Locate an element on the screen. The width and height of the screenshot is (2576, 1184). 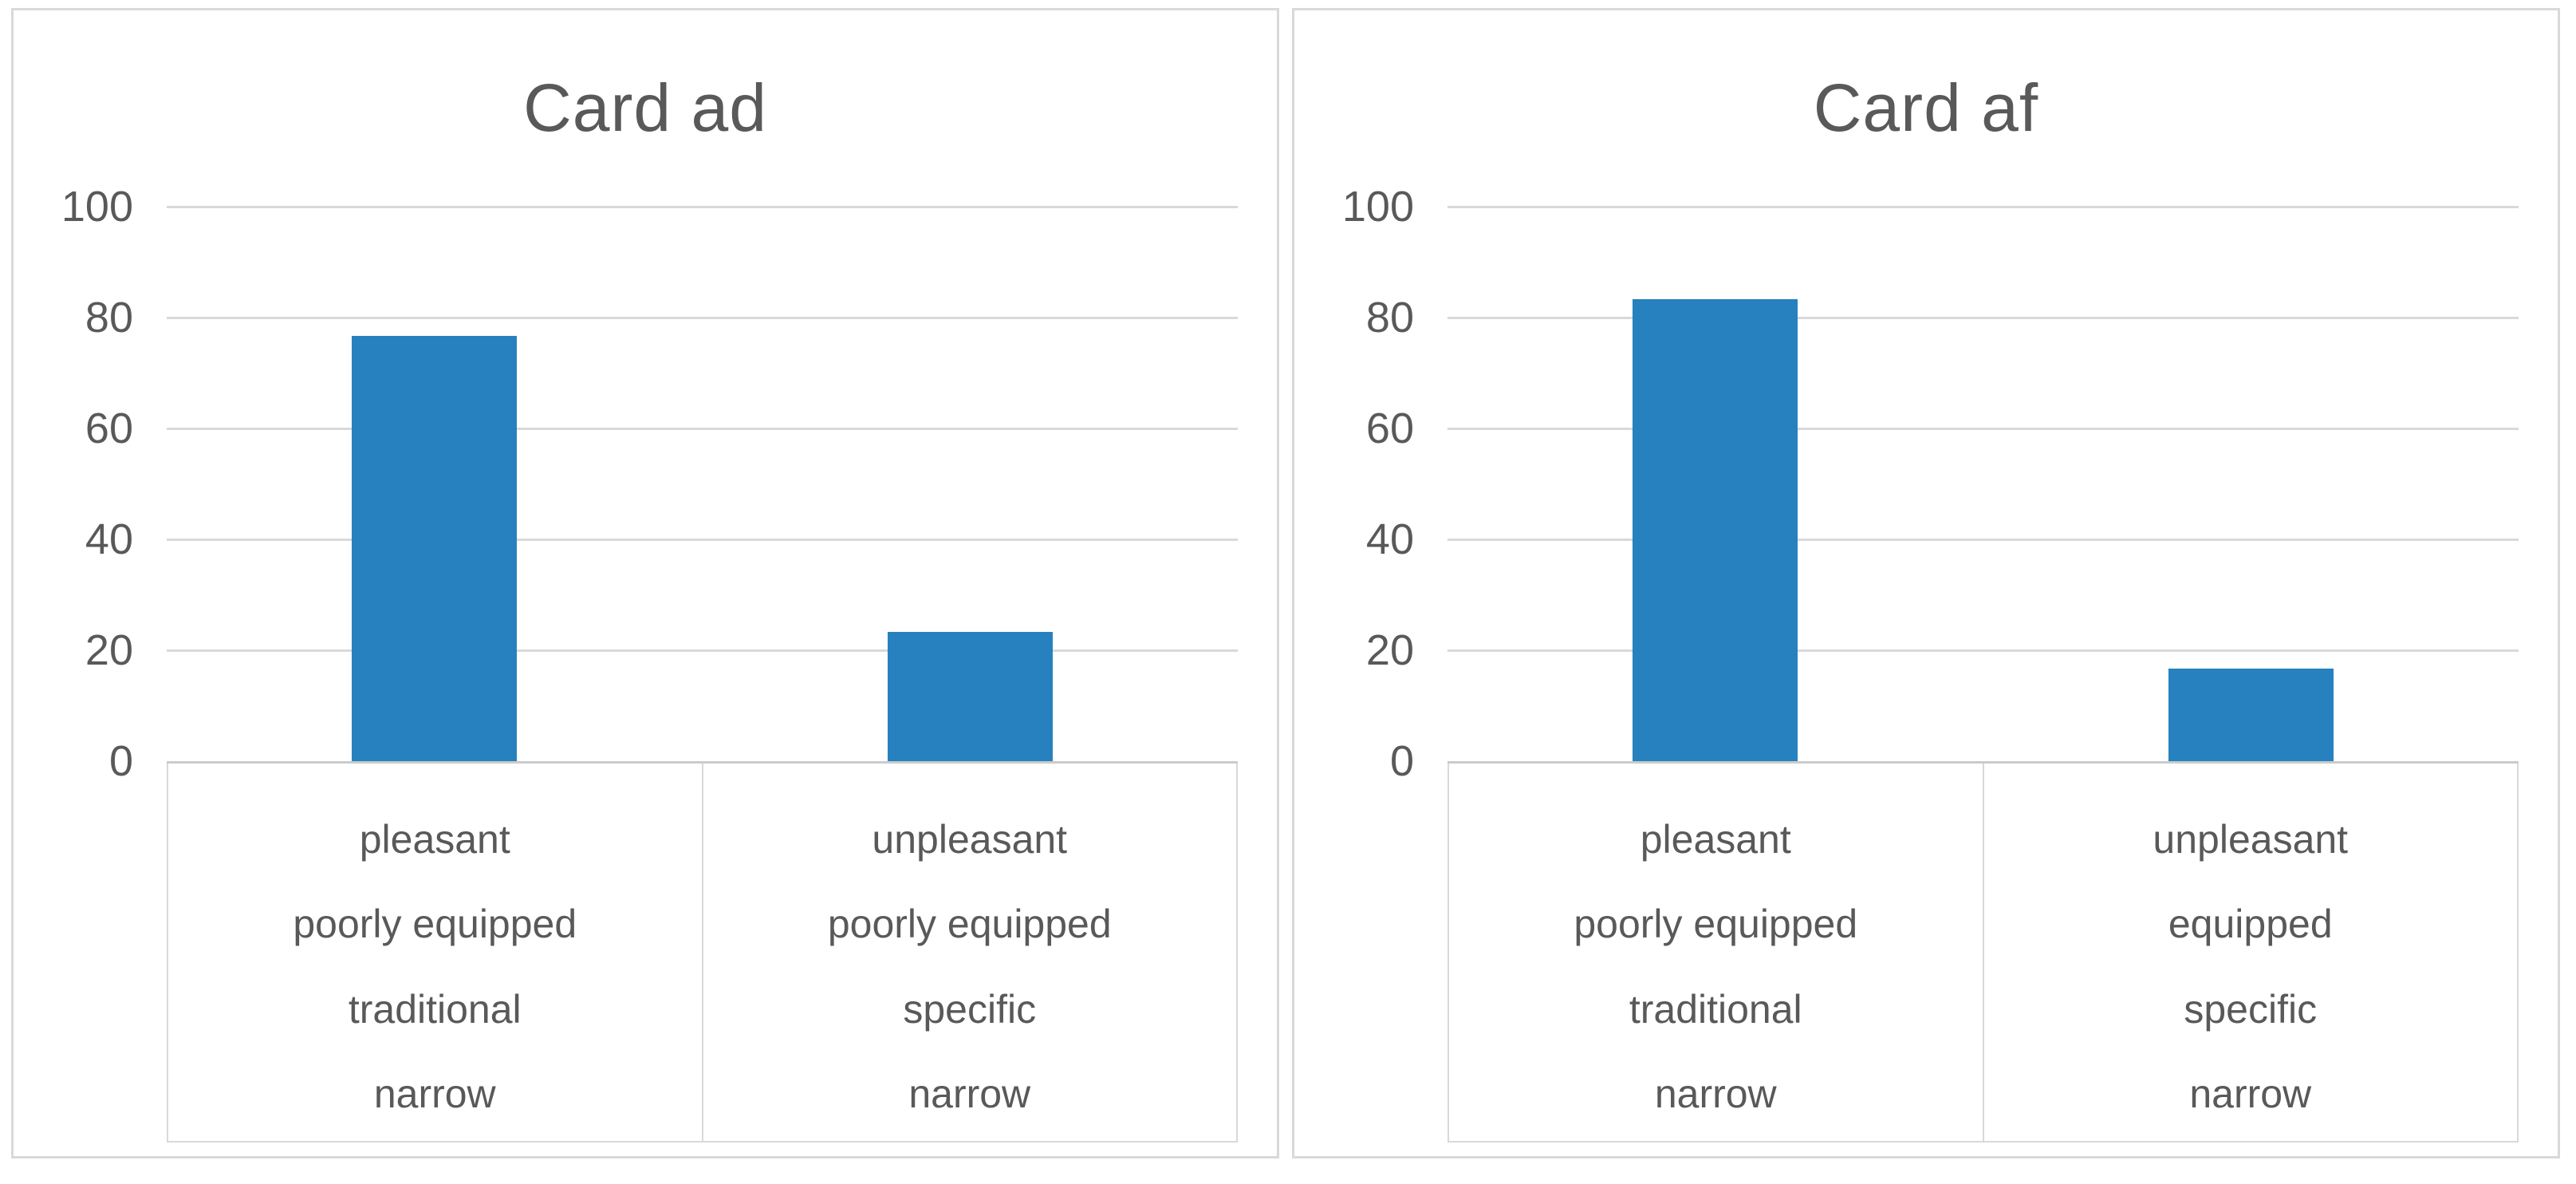
category-label-line: equipped is located at coordinates (2250, 924).